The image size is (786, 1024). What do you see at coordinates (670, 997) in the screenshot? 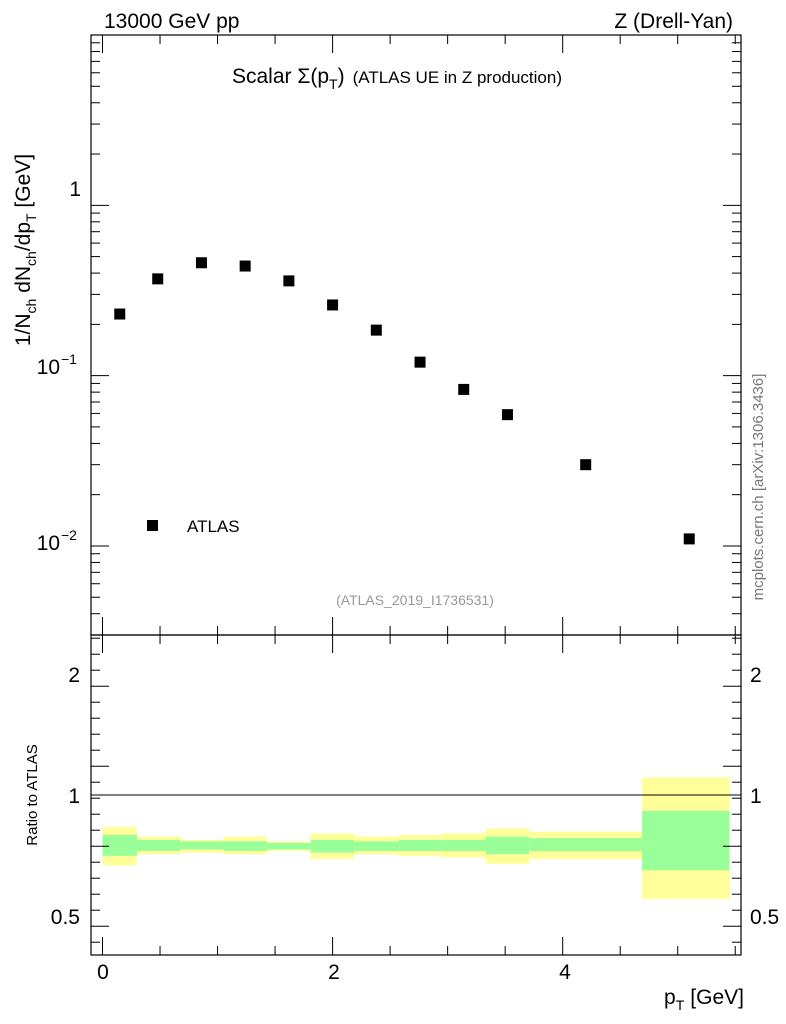
I see `xlabel-p: p` at bounding box center [670, 997].